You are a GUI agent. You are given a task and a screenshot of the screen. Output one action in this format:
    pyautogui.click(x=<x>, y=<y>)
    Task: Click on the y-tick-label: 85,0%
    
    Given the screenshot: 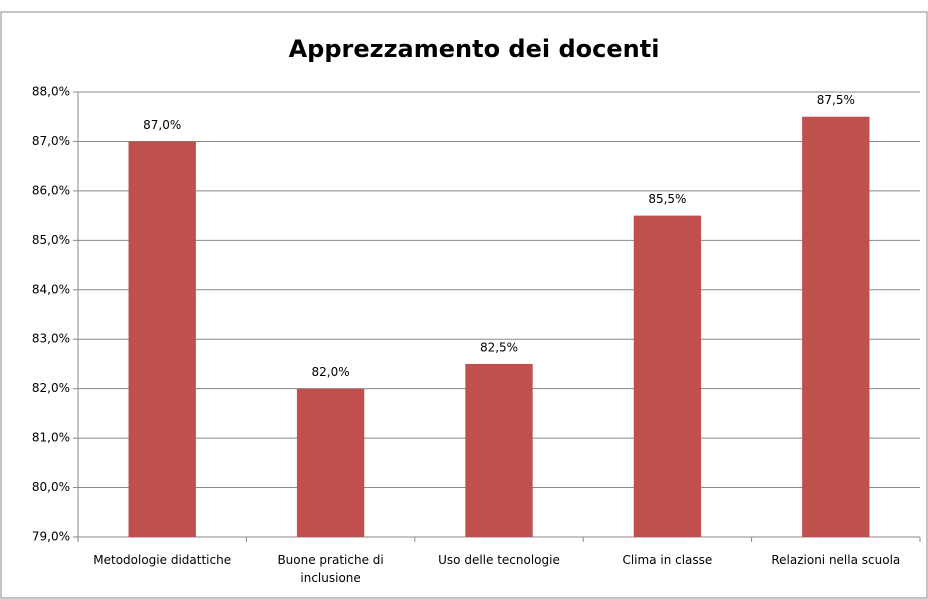 What is the action you would take?
    pyautogui.click(x=51, y=240)
    